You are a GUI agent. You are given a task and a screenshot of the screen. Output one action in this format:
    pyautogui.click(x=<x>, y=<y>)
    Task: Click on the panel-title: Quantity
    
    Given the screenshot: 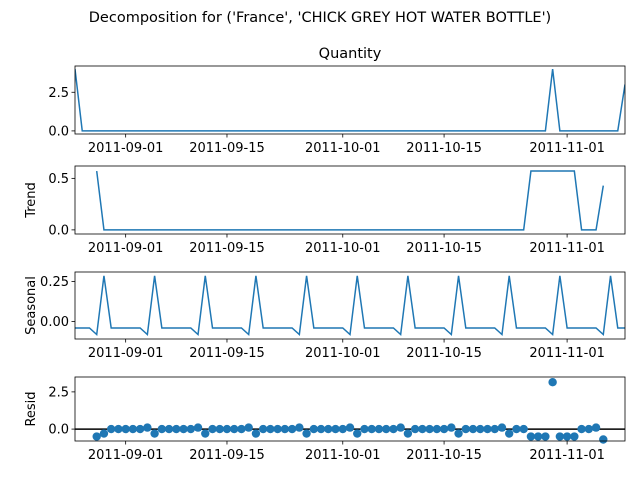 What is the action you would take?
    pyautogui.click(x=350, y=54)
    